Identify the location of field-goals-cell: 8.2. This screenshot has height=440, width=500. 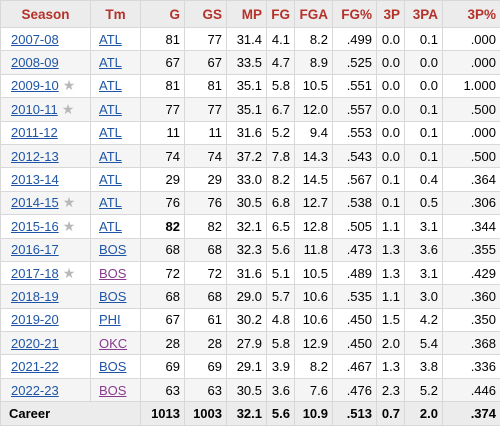
(280, 179).